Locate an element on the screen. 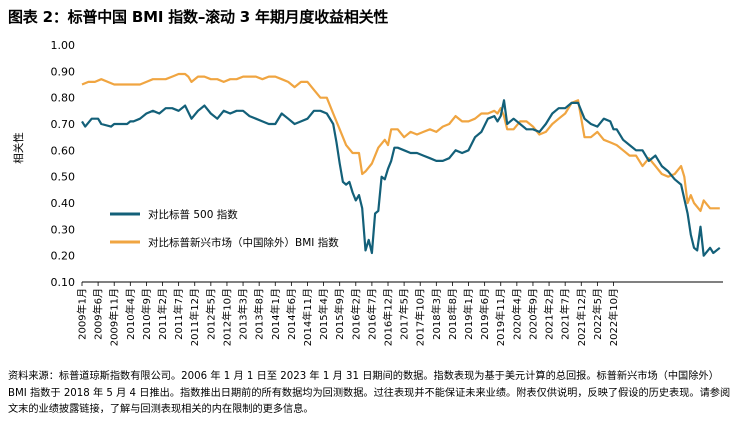 The image size is (746, 434). y-axis-label: 相关性 is located at coordinates (18, 148).